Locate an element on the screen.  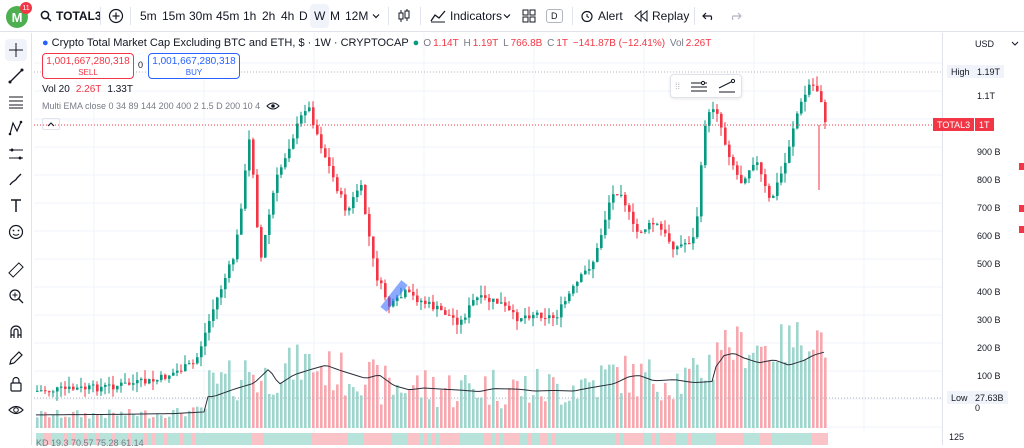
settings-lines-icon is located at coordinates (699, 87).